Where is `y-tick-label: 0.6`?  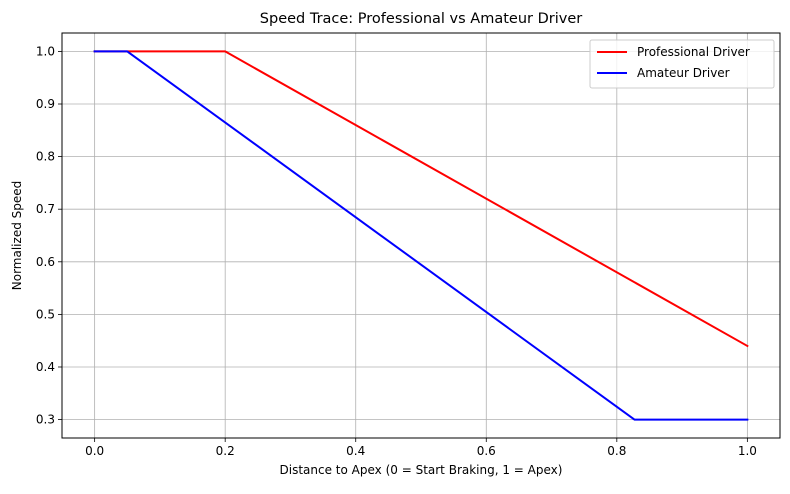 y-tick-label: 0.6 is located at coordinates (45, 262).